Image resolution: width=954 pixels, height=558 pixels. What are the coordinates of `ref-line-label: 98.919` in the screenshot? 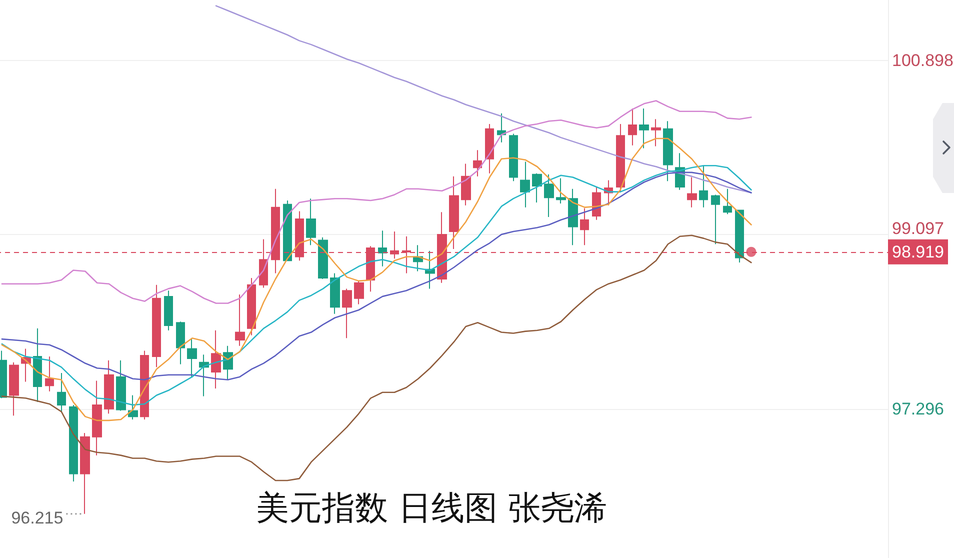 It's located at (918, 252).